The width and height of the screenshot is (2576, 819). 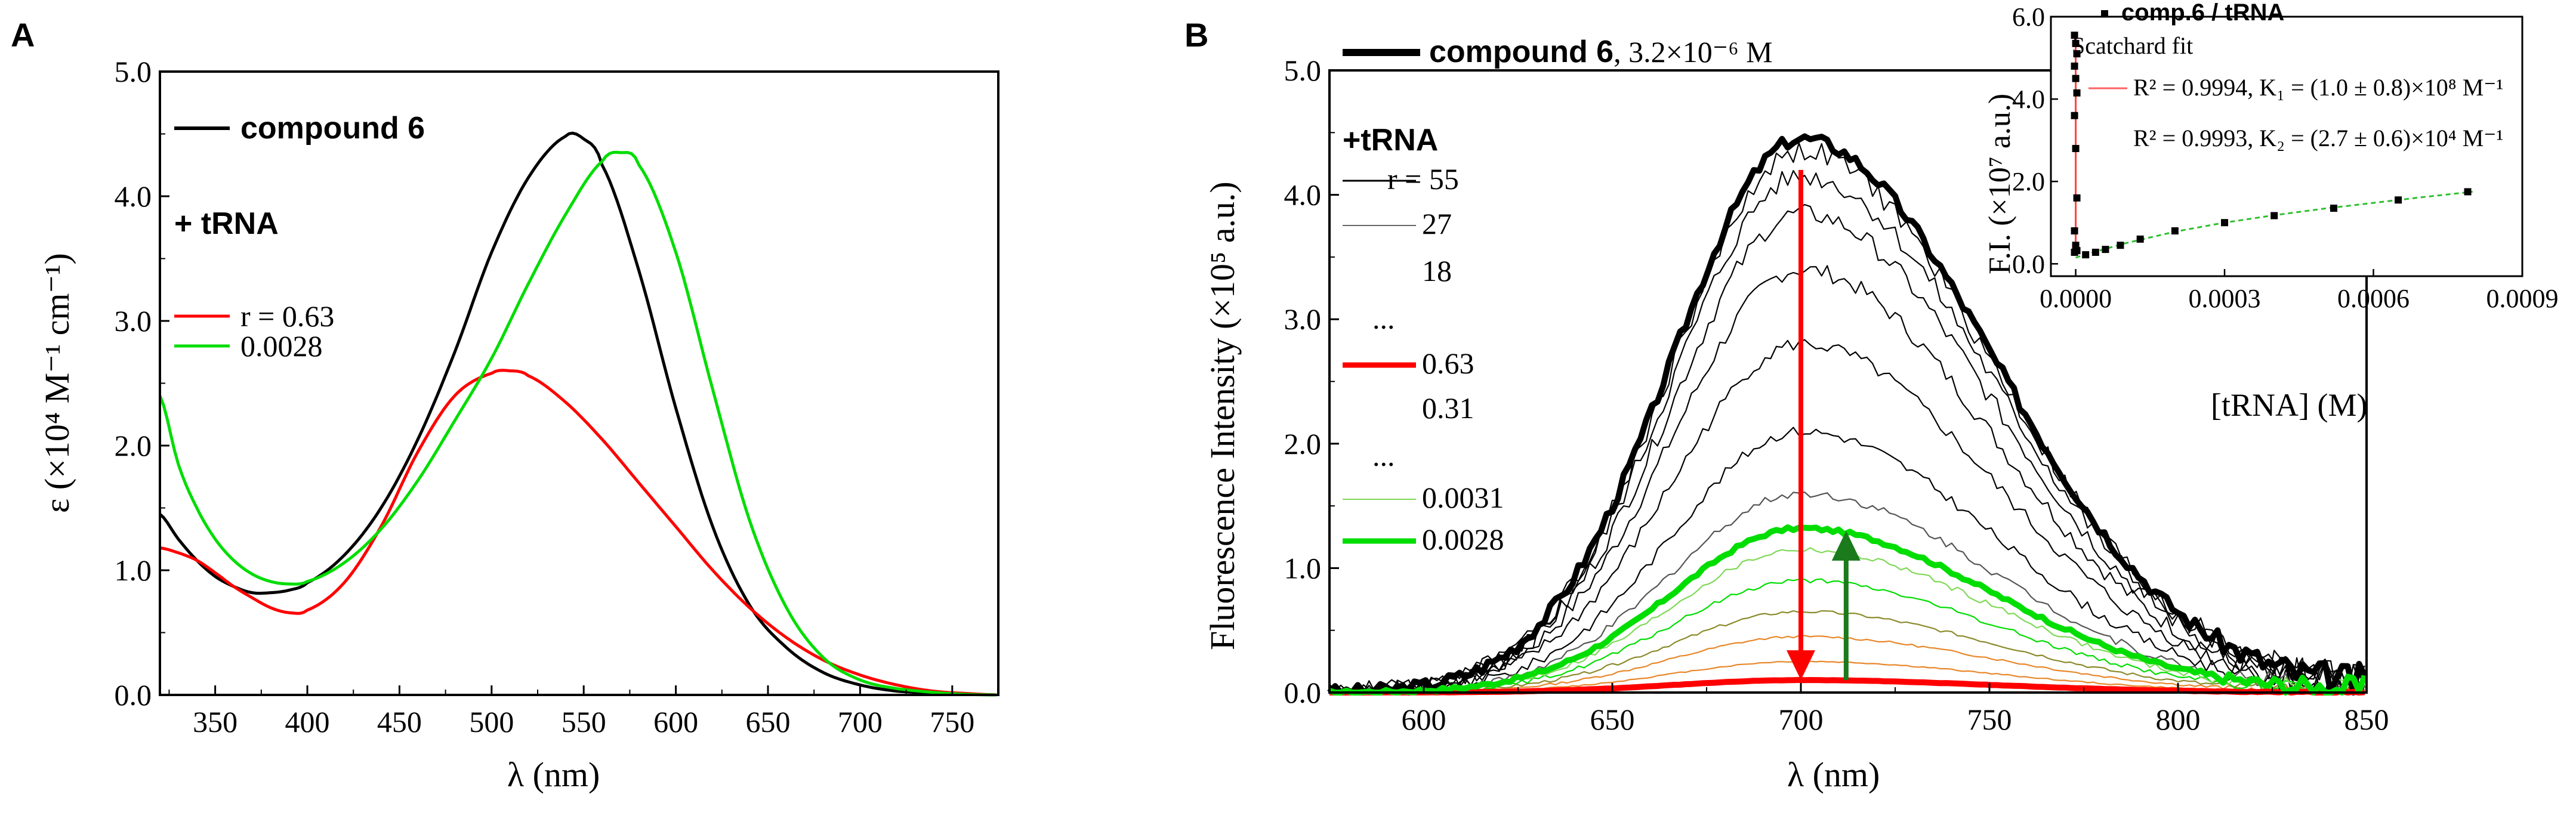 What do you see at coordinates (2028, 17) in the screenshot?
I see `inset-ytick-label: 6.0` at bounding box center [2028, 17].